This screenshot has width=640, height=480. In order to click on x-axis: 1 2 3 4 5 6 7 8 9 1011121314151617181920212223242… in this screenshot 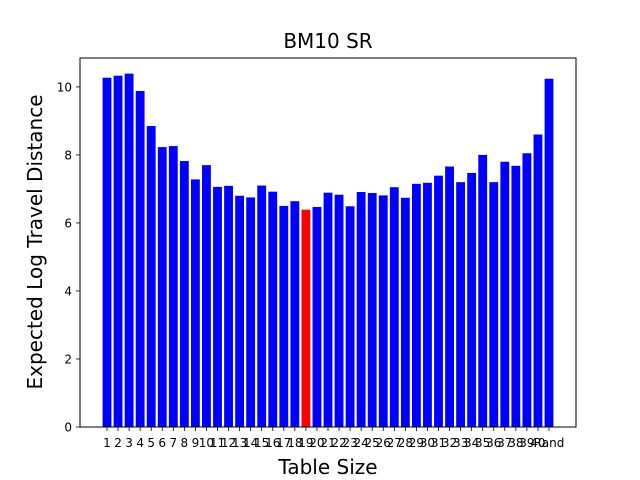, I will do `click(333, 438)`.